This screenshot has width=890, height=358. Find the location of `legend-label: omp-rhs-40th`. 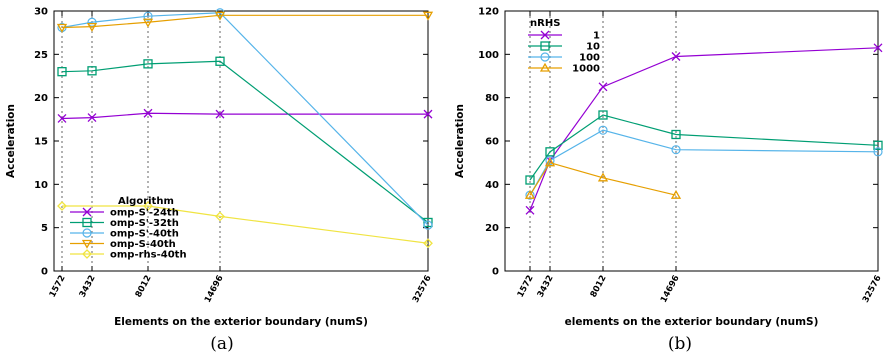

legend-label: omp-rhs-40th is located at coordinates (148, 255).